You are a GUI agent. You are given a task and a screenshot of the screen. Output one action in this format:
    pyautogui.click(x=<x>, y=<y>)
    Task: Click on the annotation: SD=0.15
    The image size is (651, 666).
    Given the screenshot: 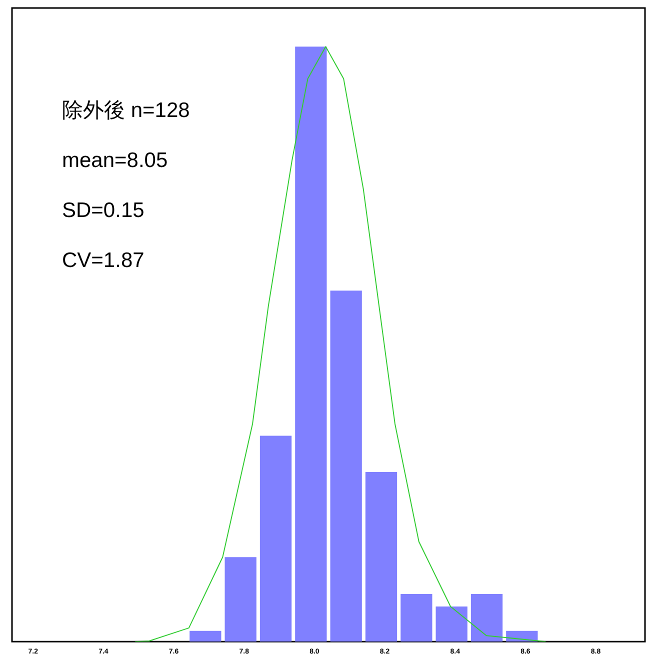 What is the action you would take?
    pyautogui.click(x=104, y=211)
    